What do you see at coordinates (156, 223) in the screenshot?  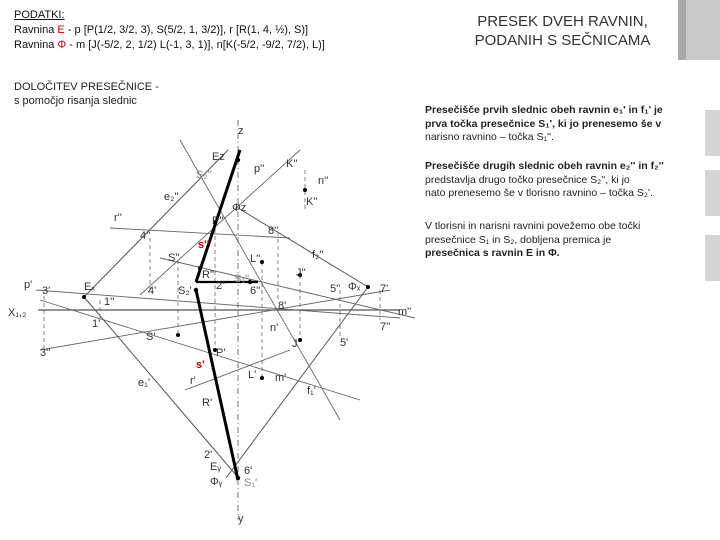 I see `e2-trace` at bounding box center [156, 223].